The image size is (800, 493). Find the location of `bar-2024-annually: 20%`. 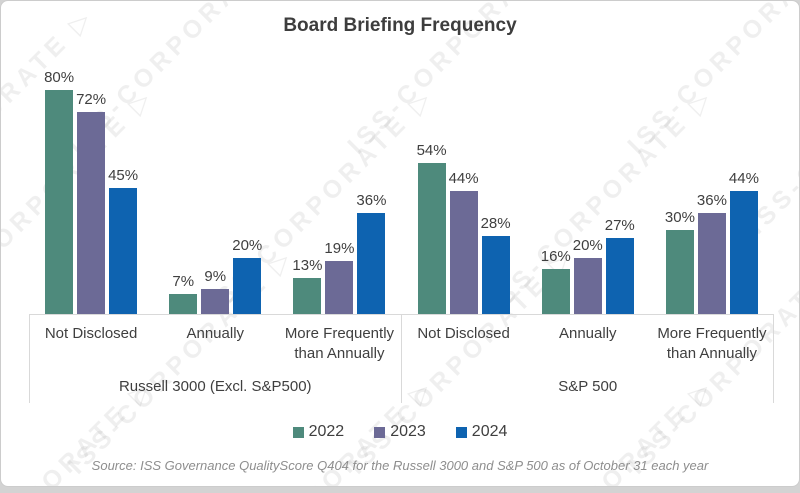

bar-2024-annually: 20% is located at coordinates (247, 275).